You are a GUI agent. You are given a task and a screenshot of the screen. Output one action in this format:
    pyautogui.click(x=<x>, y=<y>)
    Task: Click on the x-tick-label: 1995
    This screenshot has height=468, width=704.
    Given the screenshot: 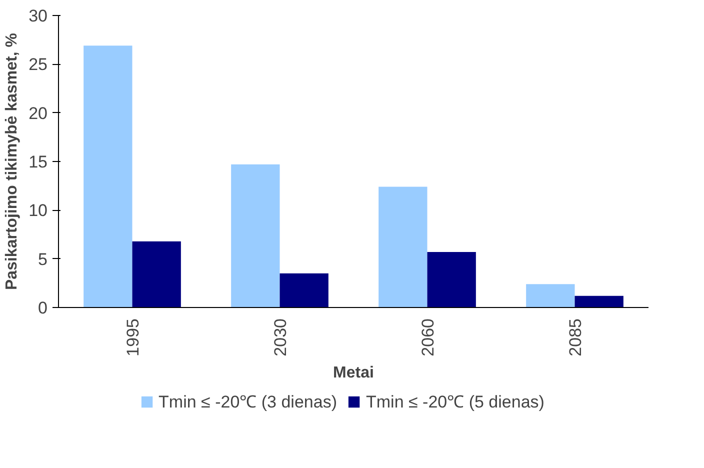 What is the action you would take?
    pyautogui.click(x=132, y=337)
    